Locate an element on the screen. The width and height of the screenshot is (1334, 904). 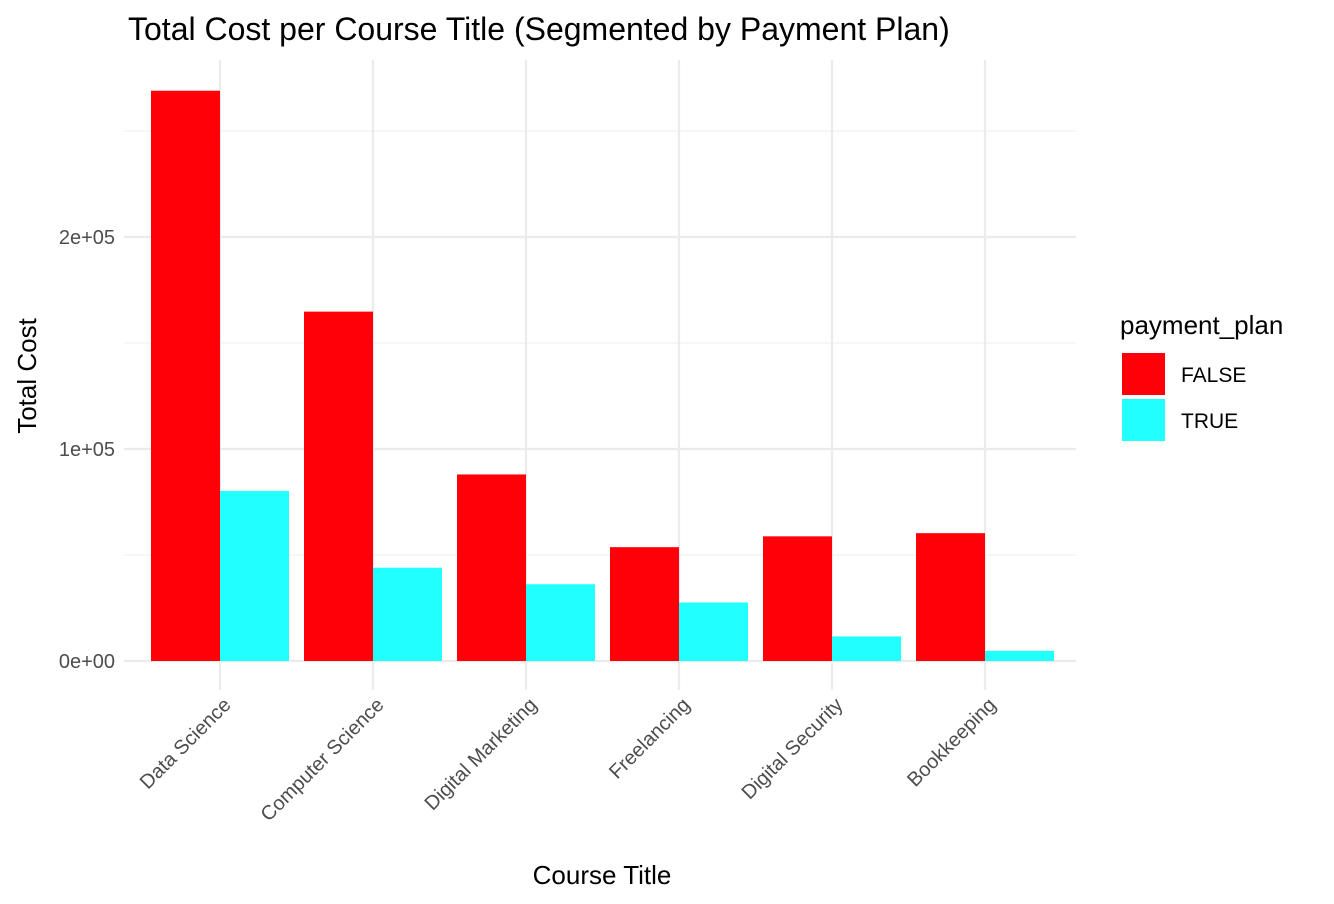
legend-swatch-true is located at coordinates (1143, 420).